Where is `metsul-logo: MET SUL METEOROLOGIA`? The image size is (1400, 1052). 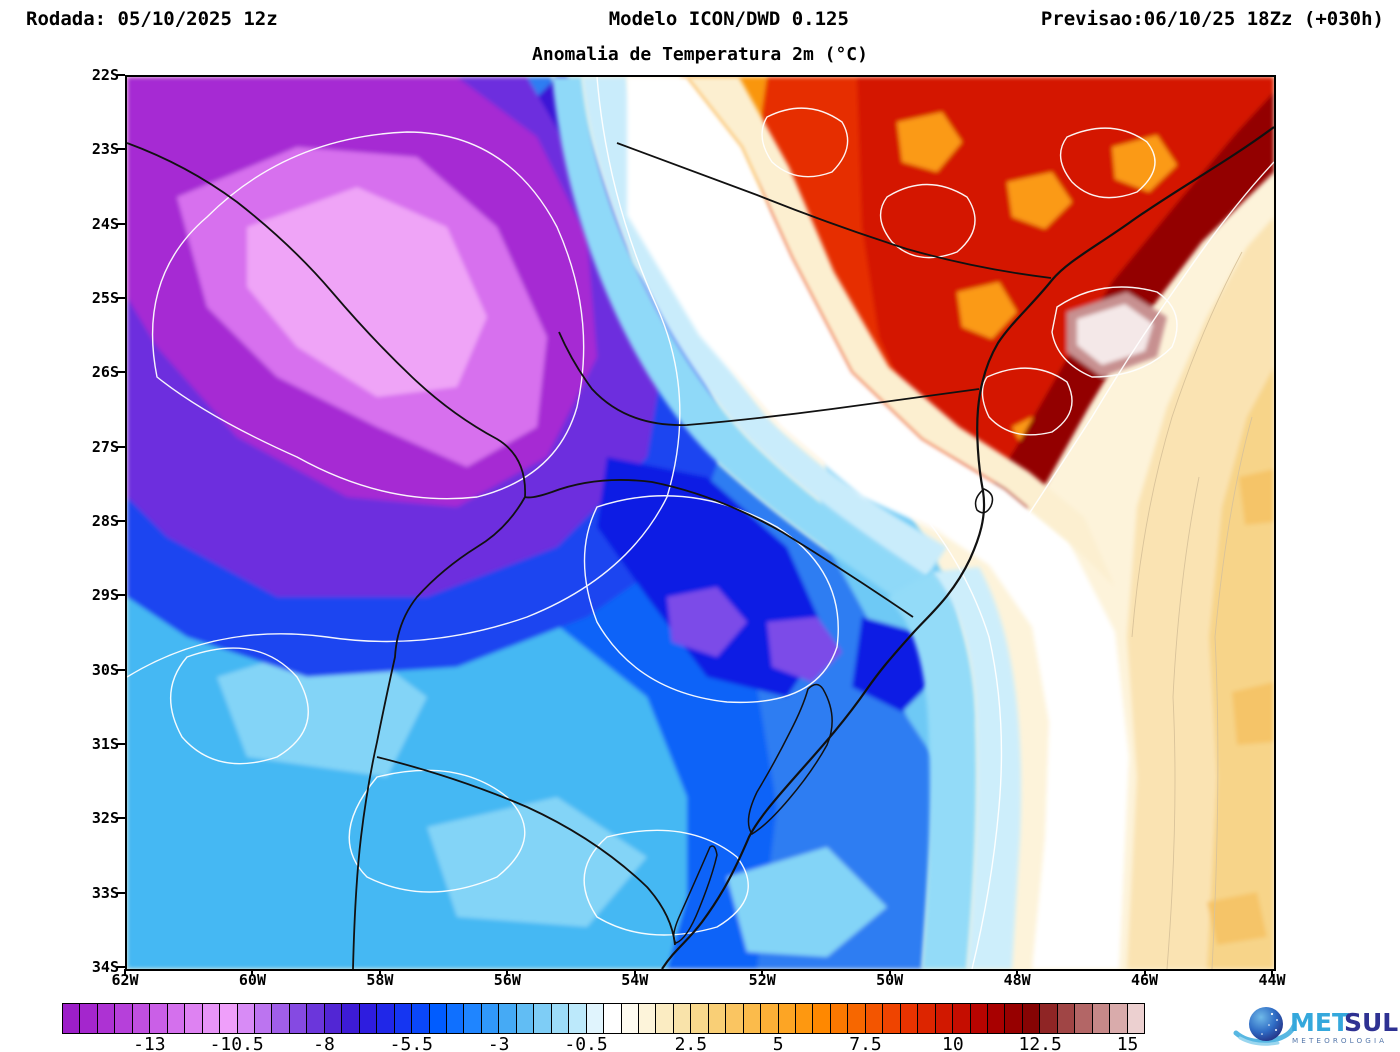
metsul-logo: MET SUL METEOROLOGIA is located at coordinates (1315, 1026).